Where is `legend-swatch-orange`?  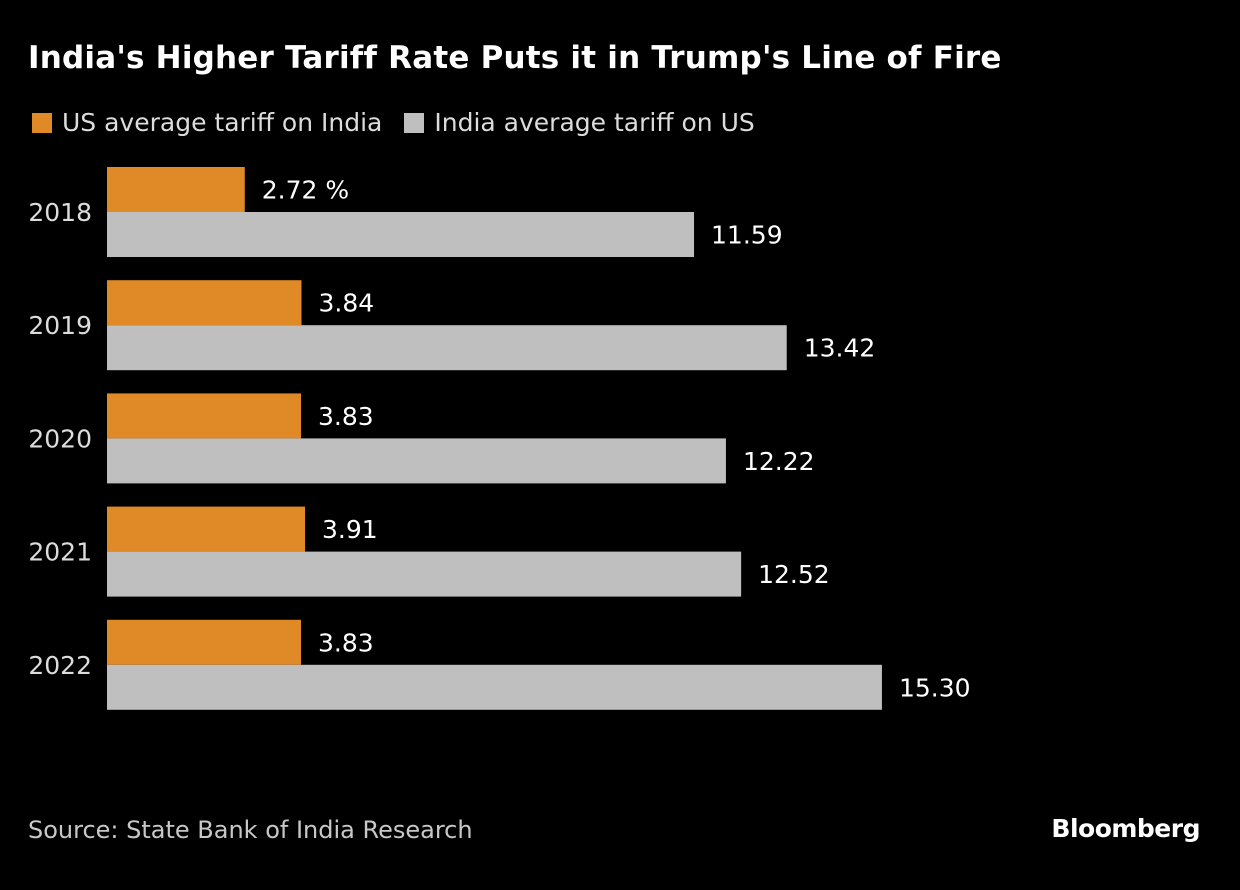 legend-swatch-orange is located at coordinates (42, 122).